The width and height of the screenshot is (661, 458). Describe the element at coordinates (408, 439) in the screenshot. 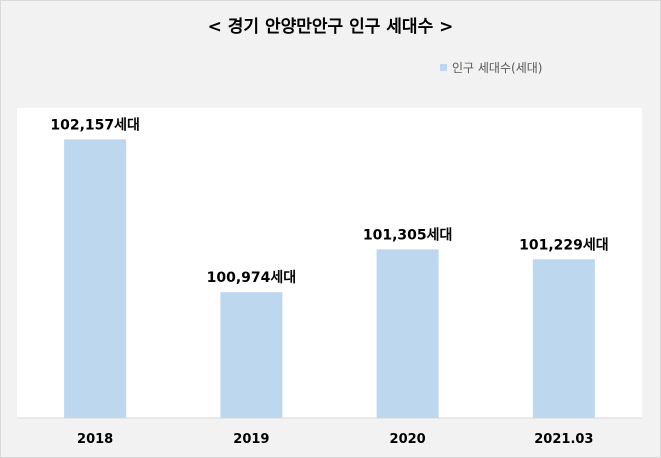

I see `x-tick-2020: 2020` at that location.